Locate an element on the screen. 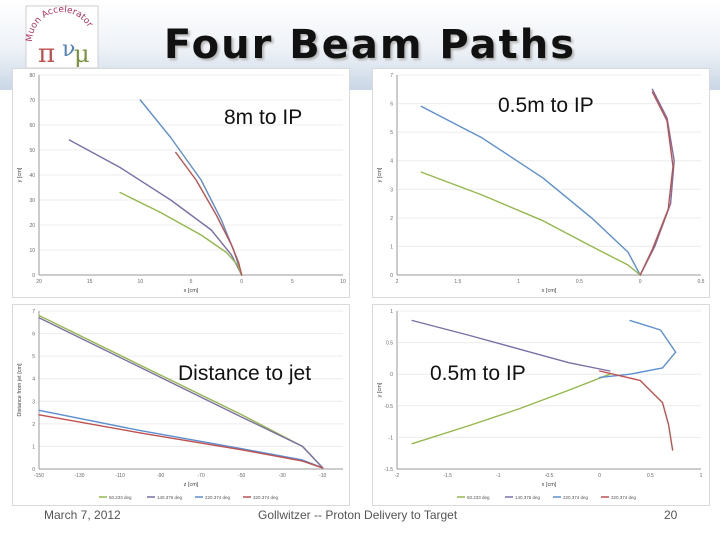 Image resolution: width=720 pixels, height=540 pixels. x-tick-label: -110 is located at coordinates (120, 476).